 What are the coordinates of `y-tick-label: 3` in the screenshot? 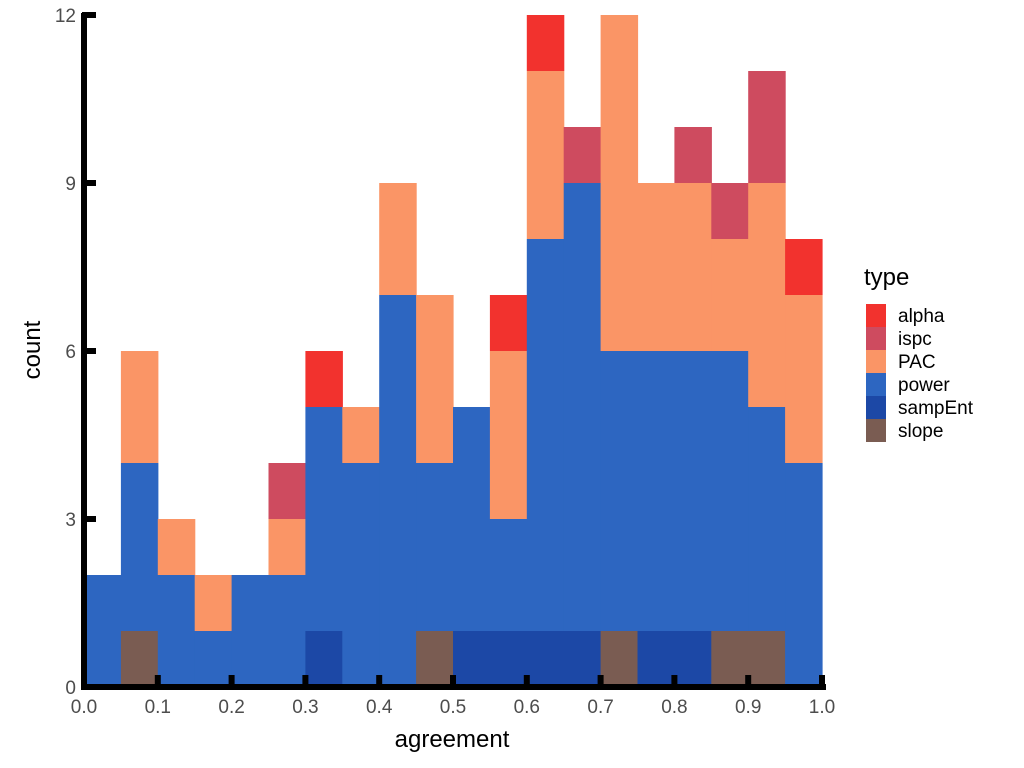 It's located at (70, 520).